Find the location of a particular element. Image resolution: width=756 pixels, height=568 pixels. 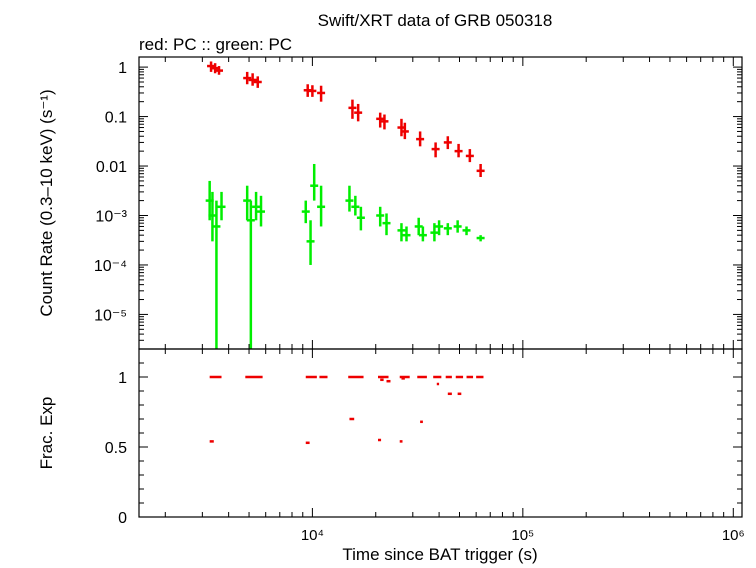

top-y-tick-label: 10⁻⁴ is located at coordinates (110, 266).